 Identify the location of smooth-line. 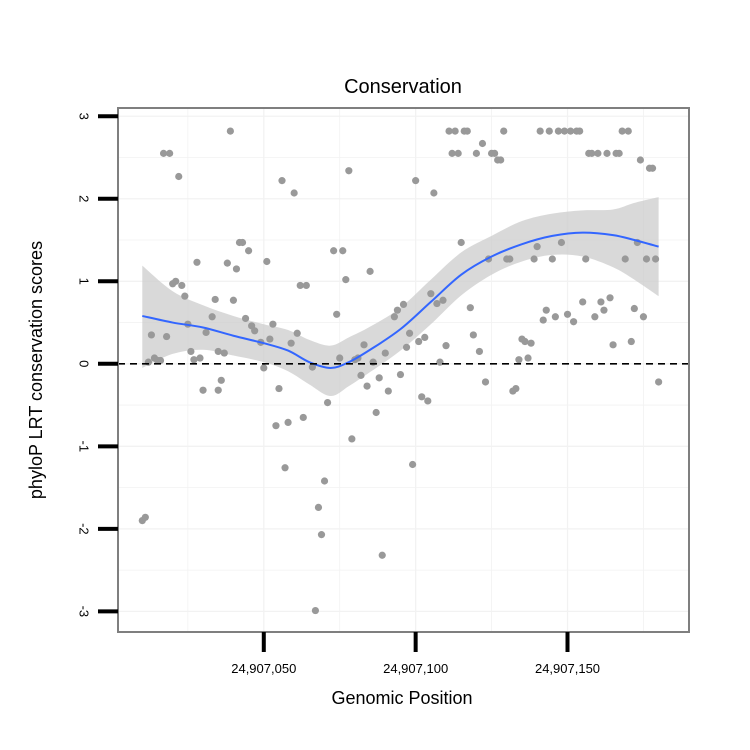
(400, 300).